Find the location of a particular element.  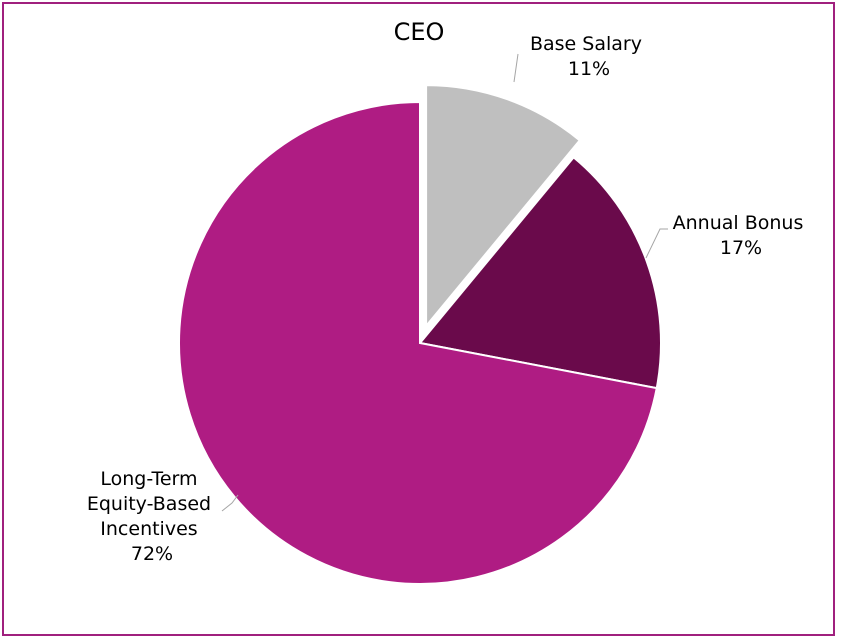

chart-title: CEO is located at coordinates (419, 32).